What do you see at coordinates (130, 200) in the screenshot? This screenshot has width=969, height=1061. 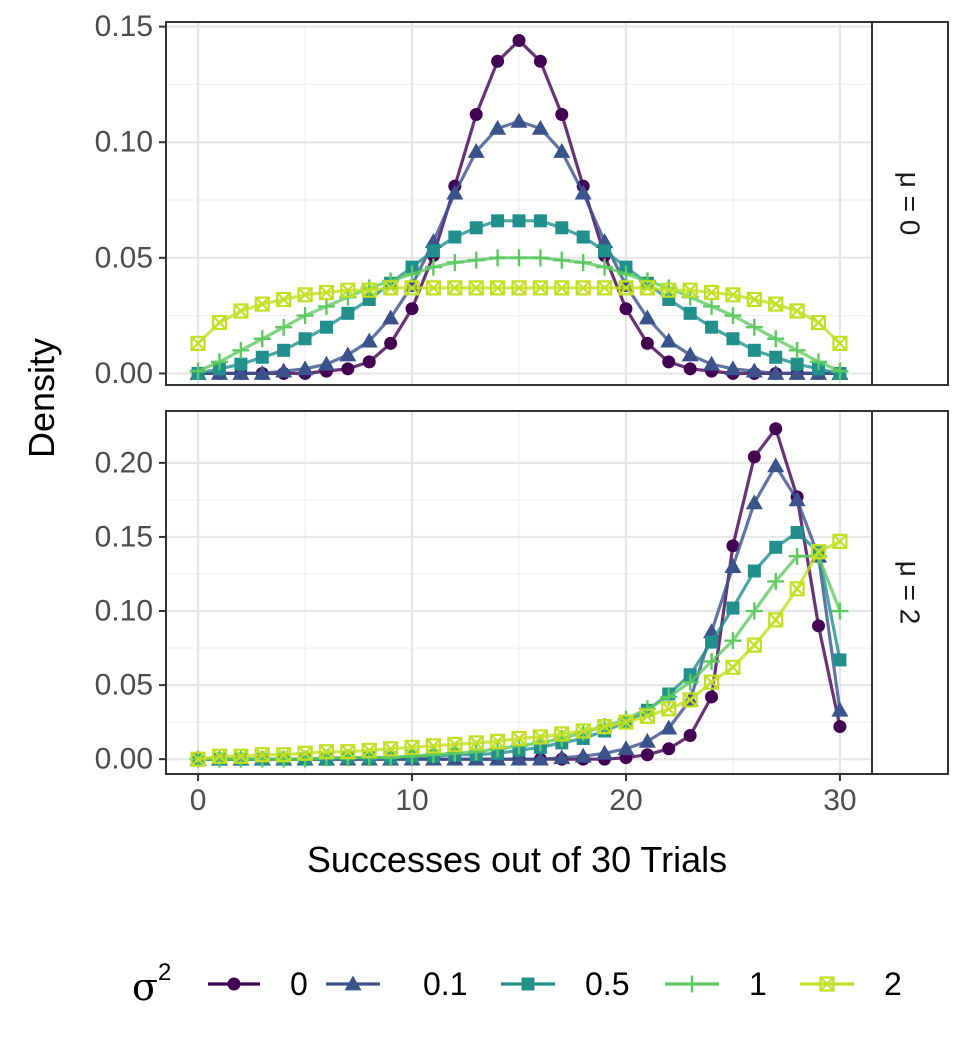 I see `y-axis: 0.00 0.05 0.10 0.15` at bounding box center [130, 200].